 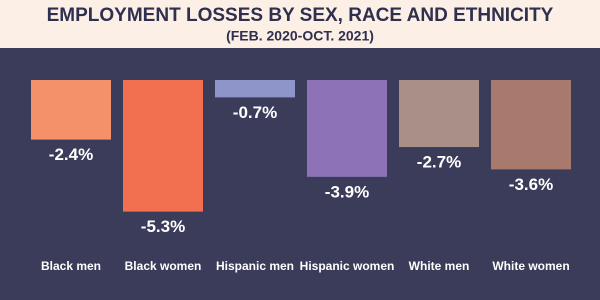 I want to click on value-label: -5.3%, so click(x=163, y=226).